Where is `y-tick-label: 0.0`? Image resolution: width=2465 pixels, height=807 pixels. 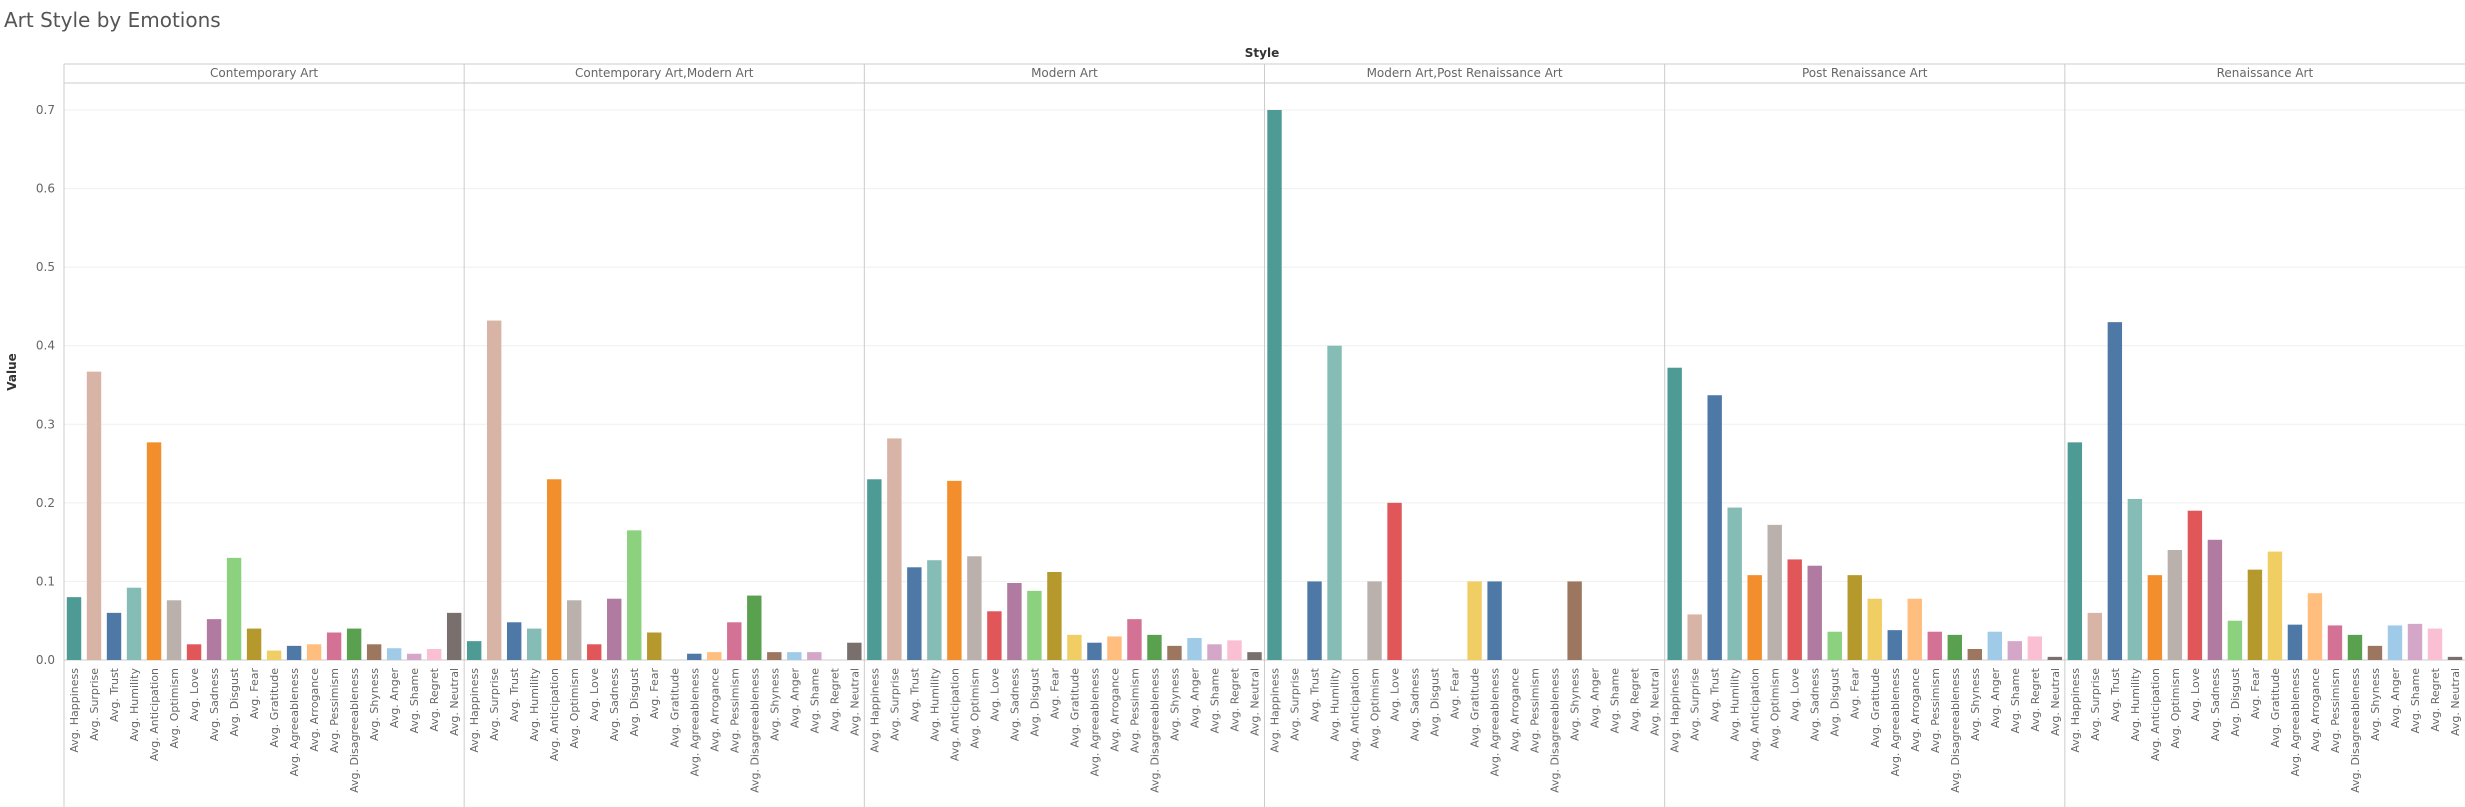 y-tick-label: 0.0 is located at coordinates (45, 660).